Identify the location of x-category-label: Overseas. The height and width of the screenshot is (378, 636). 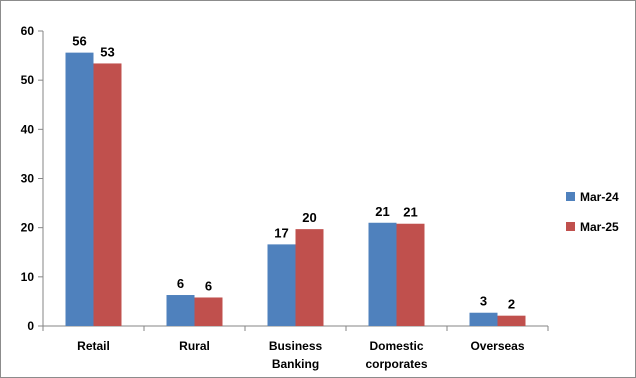
(497, 346).